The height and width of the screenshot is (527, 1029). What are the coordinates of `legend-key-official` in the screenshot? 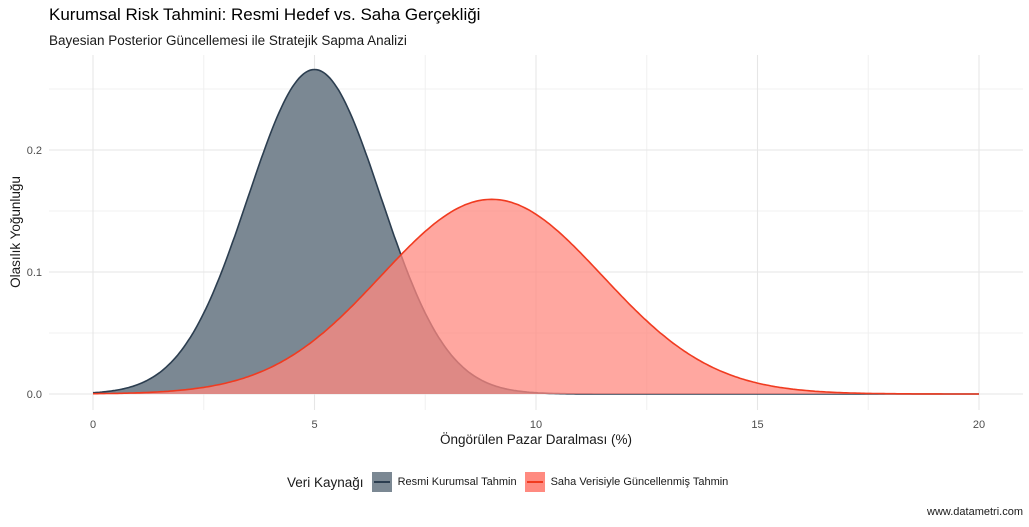 It's located at (381, 482).